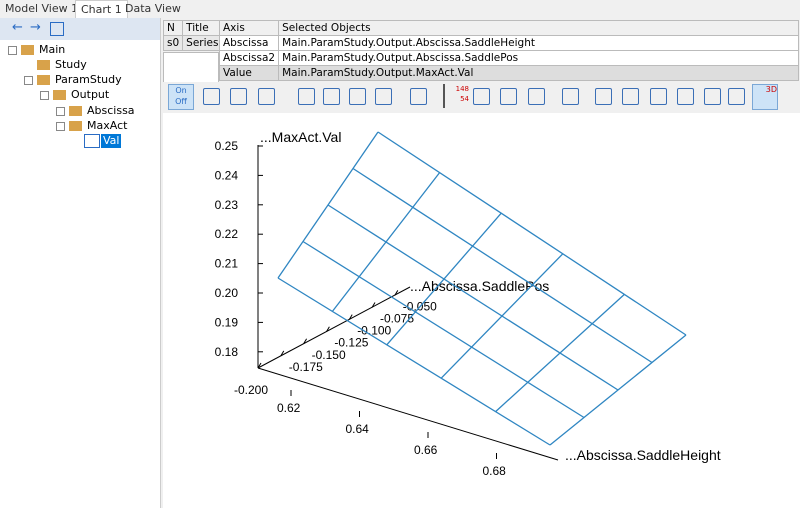 This screenshot has height=508, width=800. Describe the element at coordinates (426, 450) in the screenshot. I see `x-tick-label: 0.66` at that location.